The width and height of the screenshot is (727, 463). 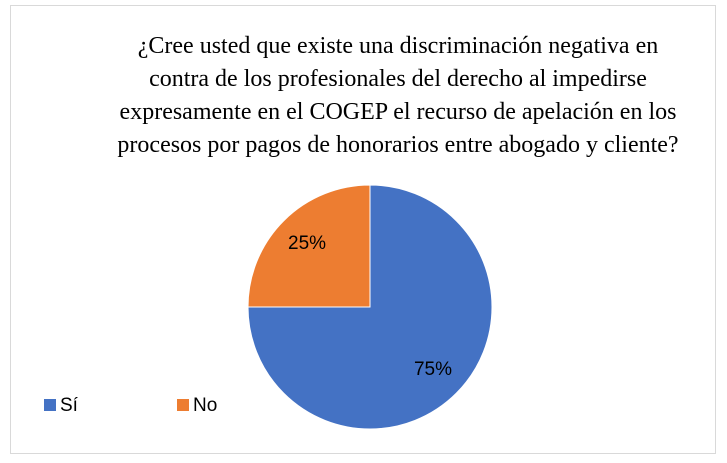 I want to click on data-label: 25%, so click(x=307, y=243).